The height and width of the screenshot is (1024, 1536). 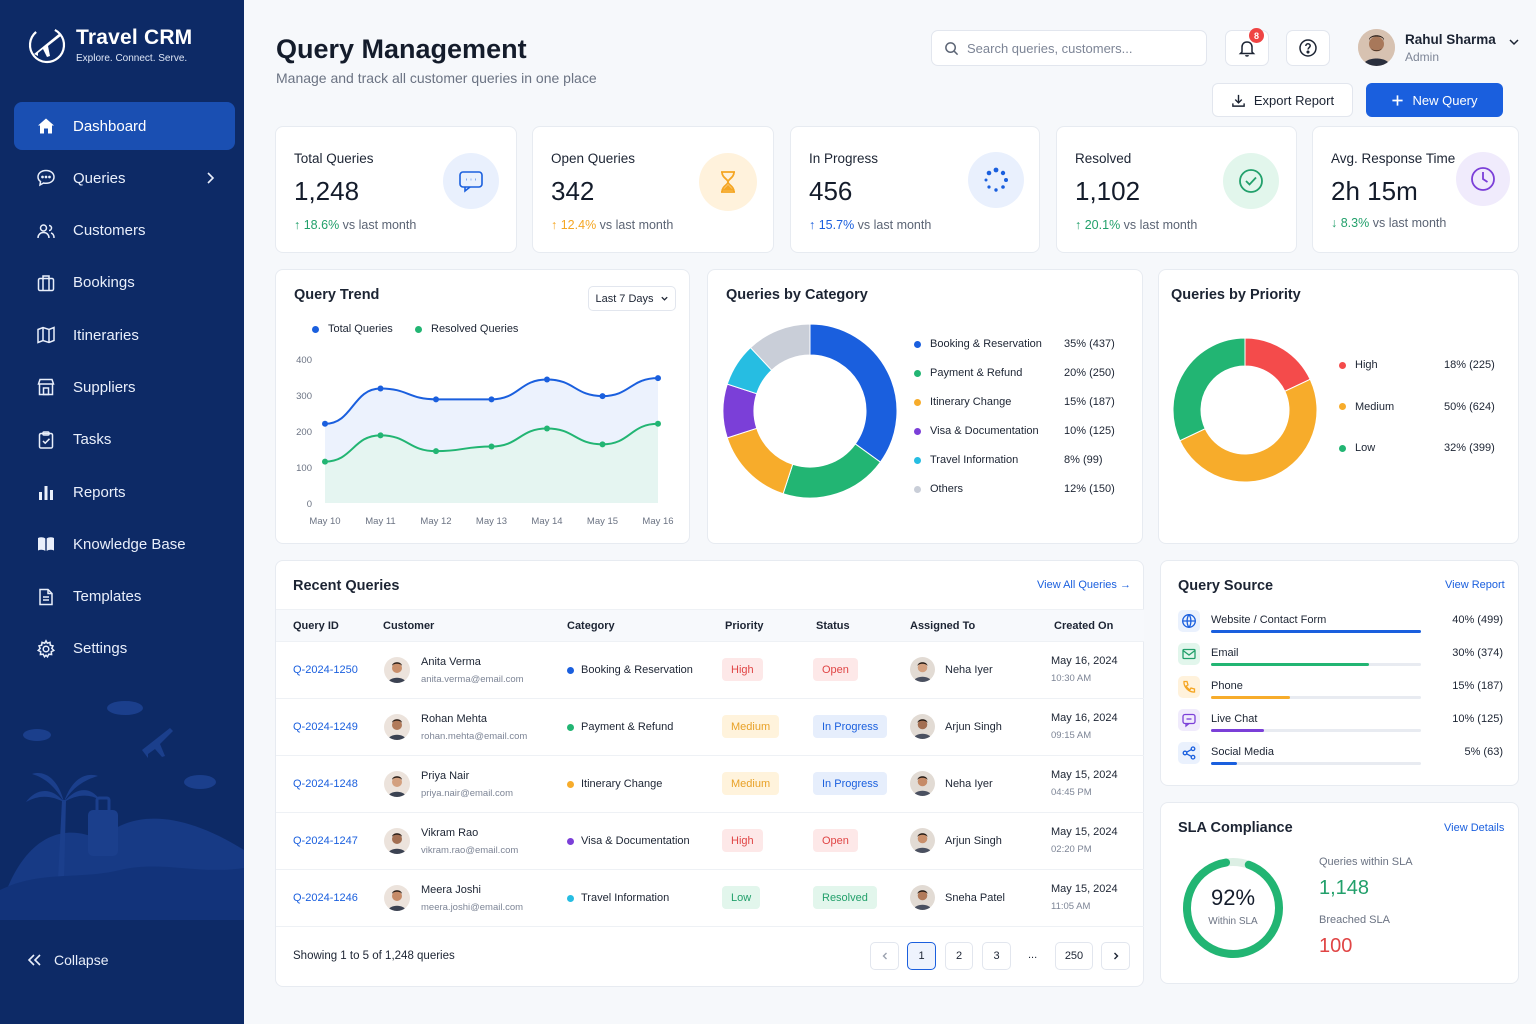 What do you see at coordinates (728, 182) in the screenshot?
I see `hourglass-icon` at bounding box center [728, 182].